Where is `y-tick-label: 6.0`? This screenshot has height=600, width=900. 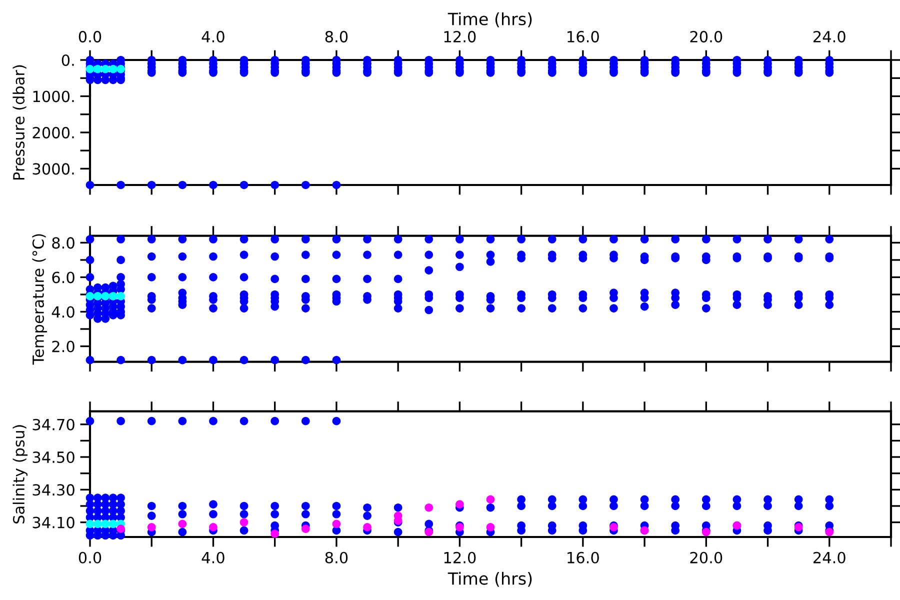
y-tick-label: 6.0 is located at coordinates (63, 278).